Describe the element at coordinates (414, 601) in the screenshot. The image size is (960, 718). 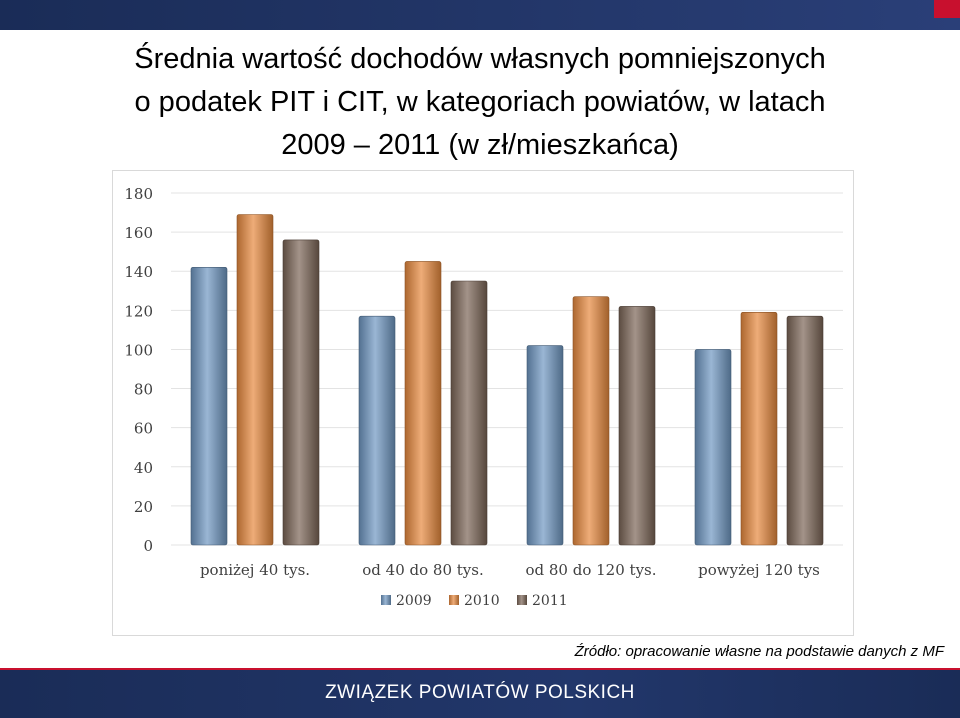
I see `legend-label-2009: 2009` at that location.